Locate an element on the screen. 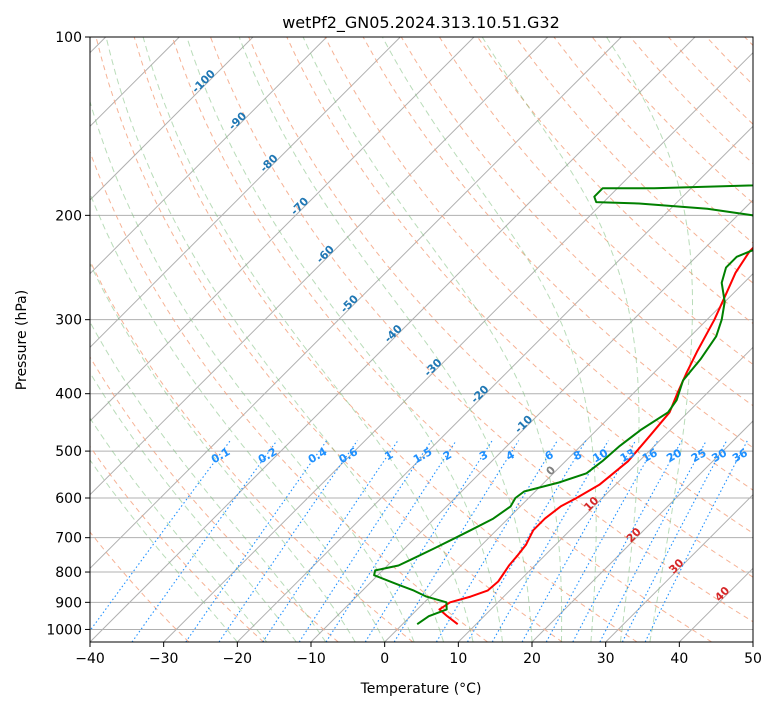 The height and width of the screenshot is (708, 775). x-tick-label: 20 is located at coordinates (532, 659).